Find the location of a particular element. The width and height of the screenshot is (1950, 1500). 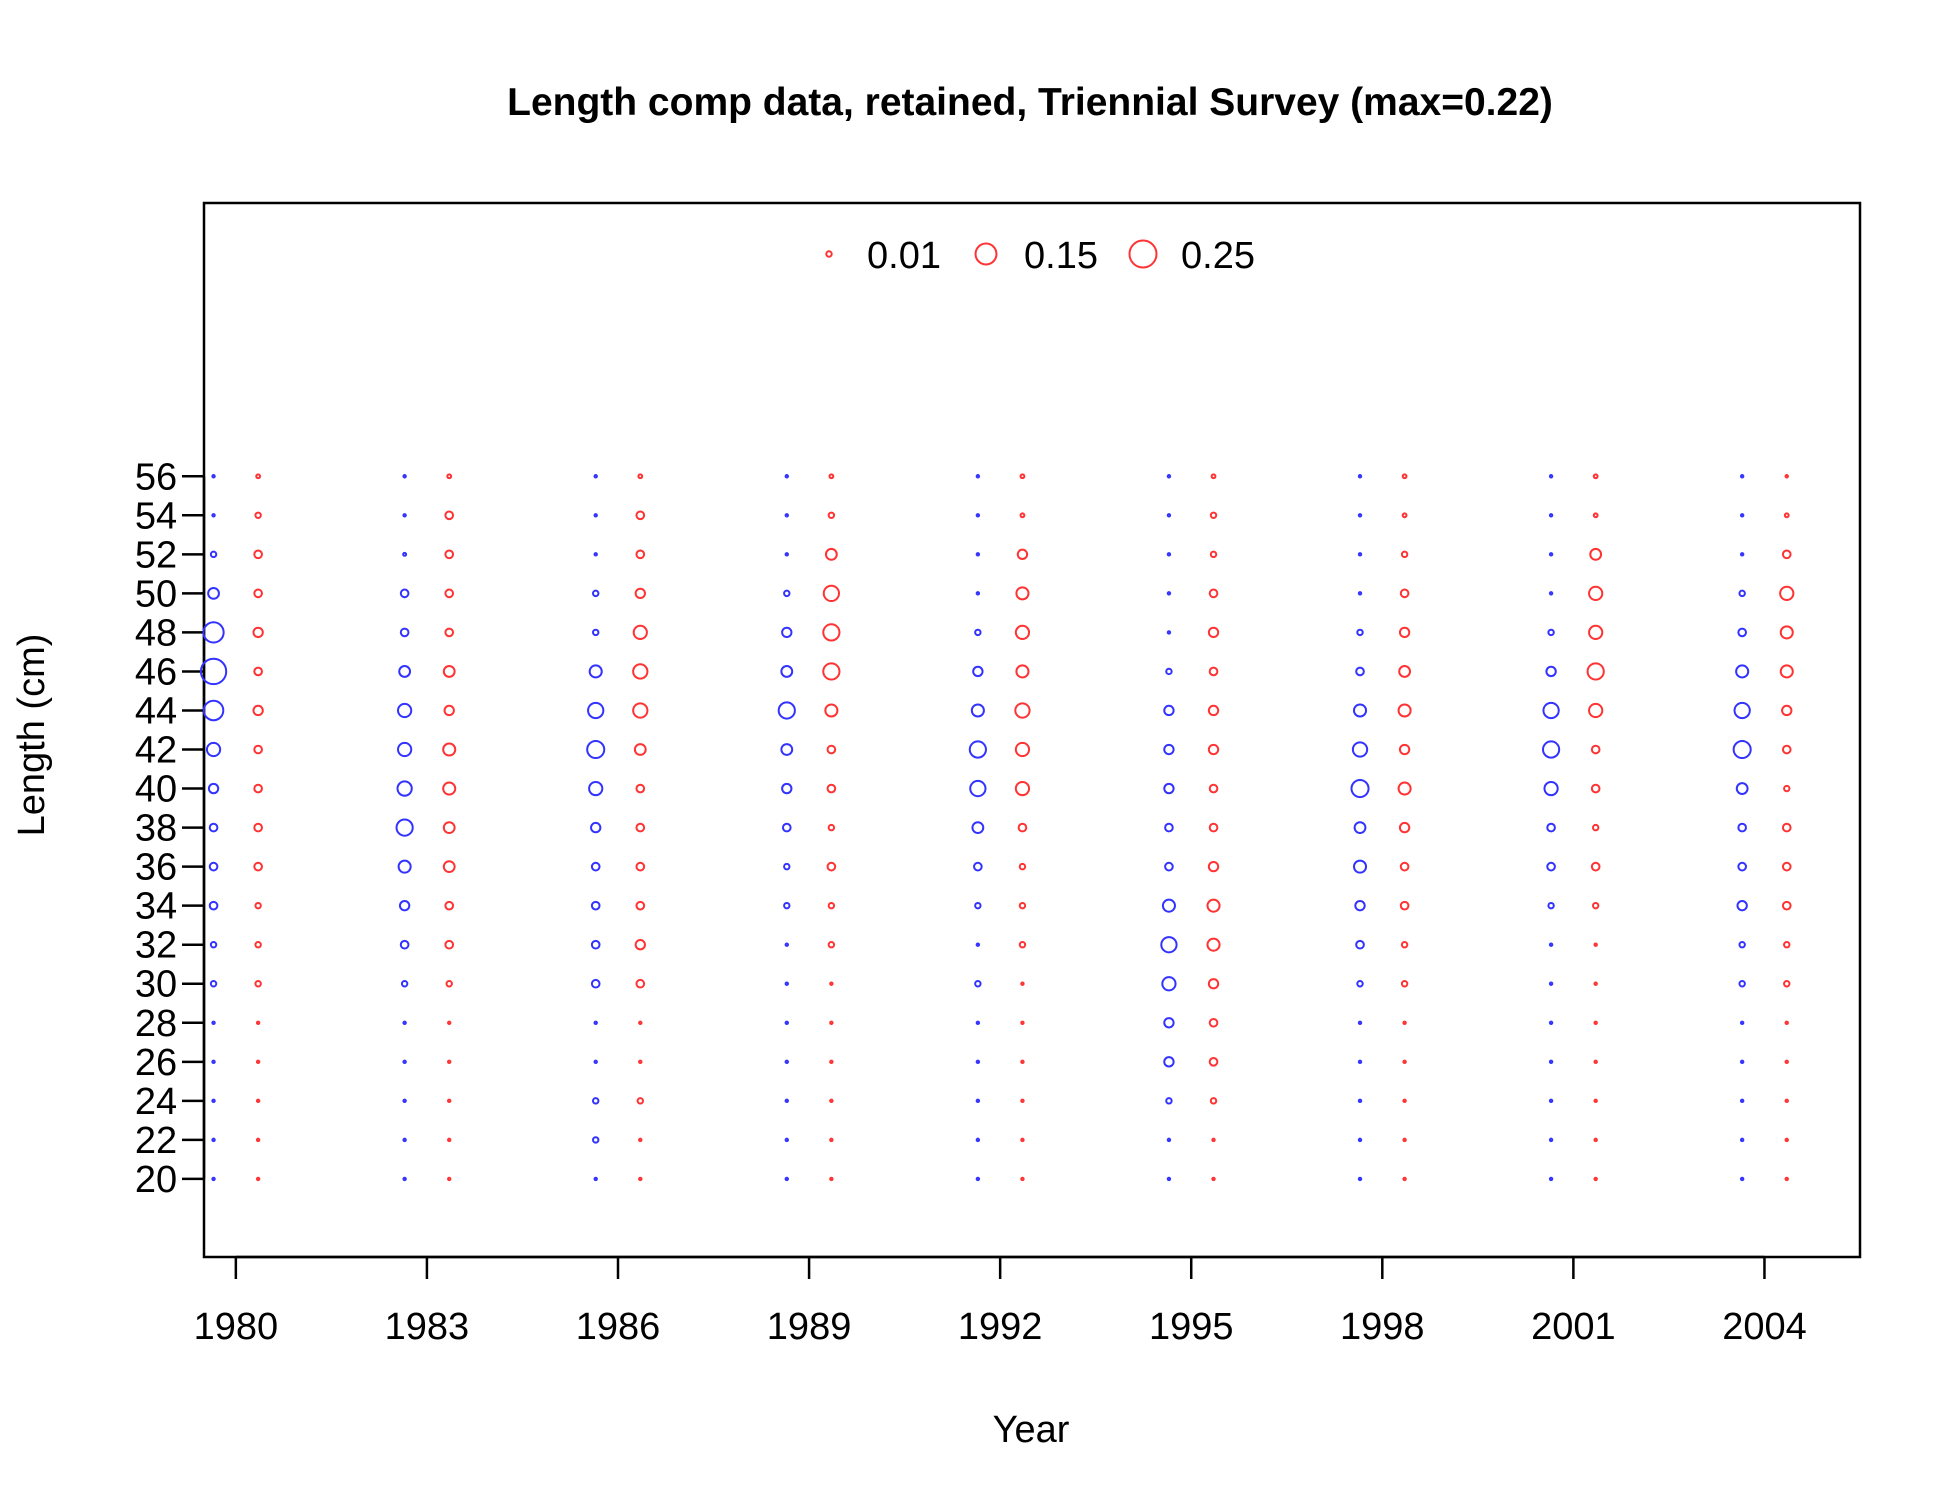

legend-label: 0.01 is located at coordinates (904, 256).